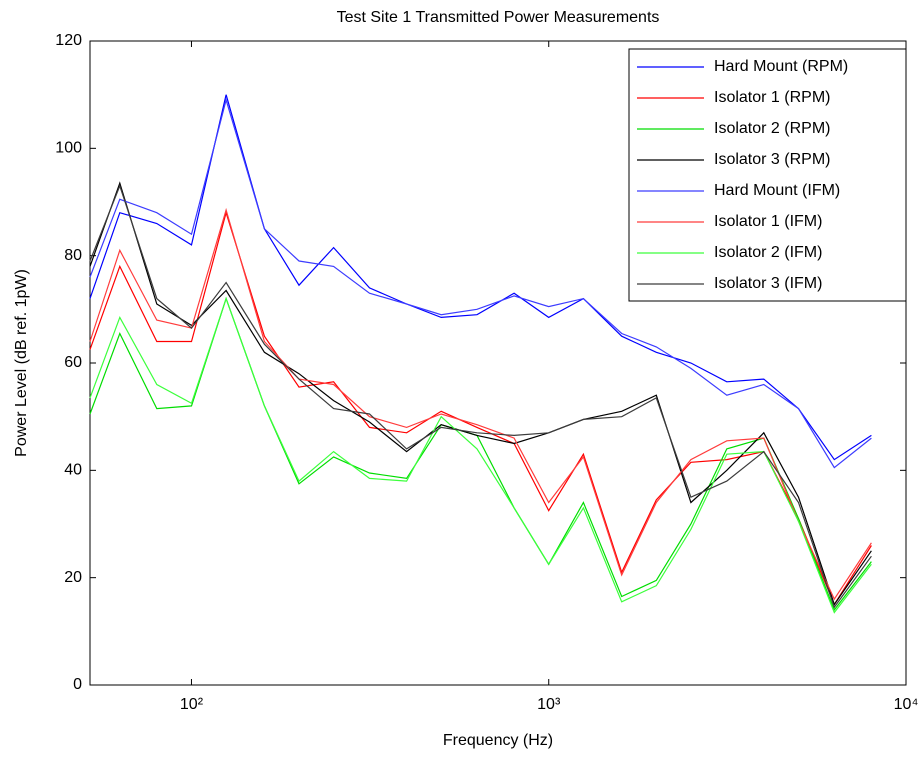  What do you see at coordinates (768, 221) in the screenshot?
I see `legend-label: Isolator 1 (IFM)` at bounding box center [768, 221].